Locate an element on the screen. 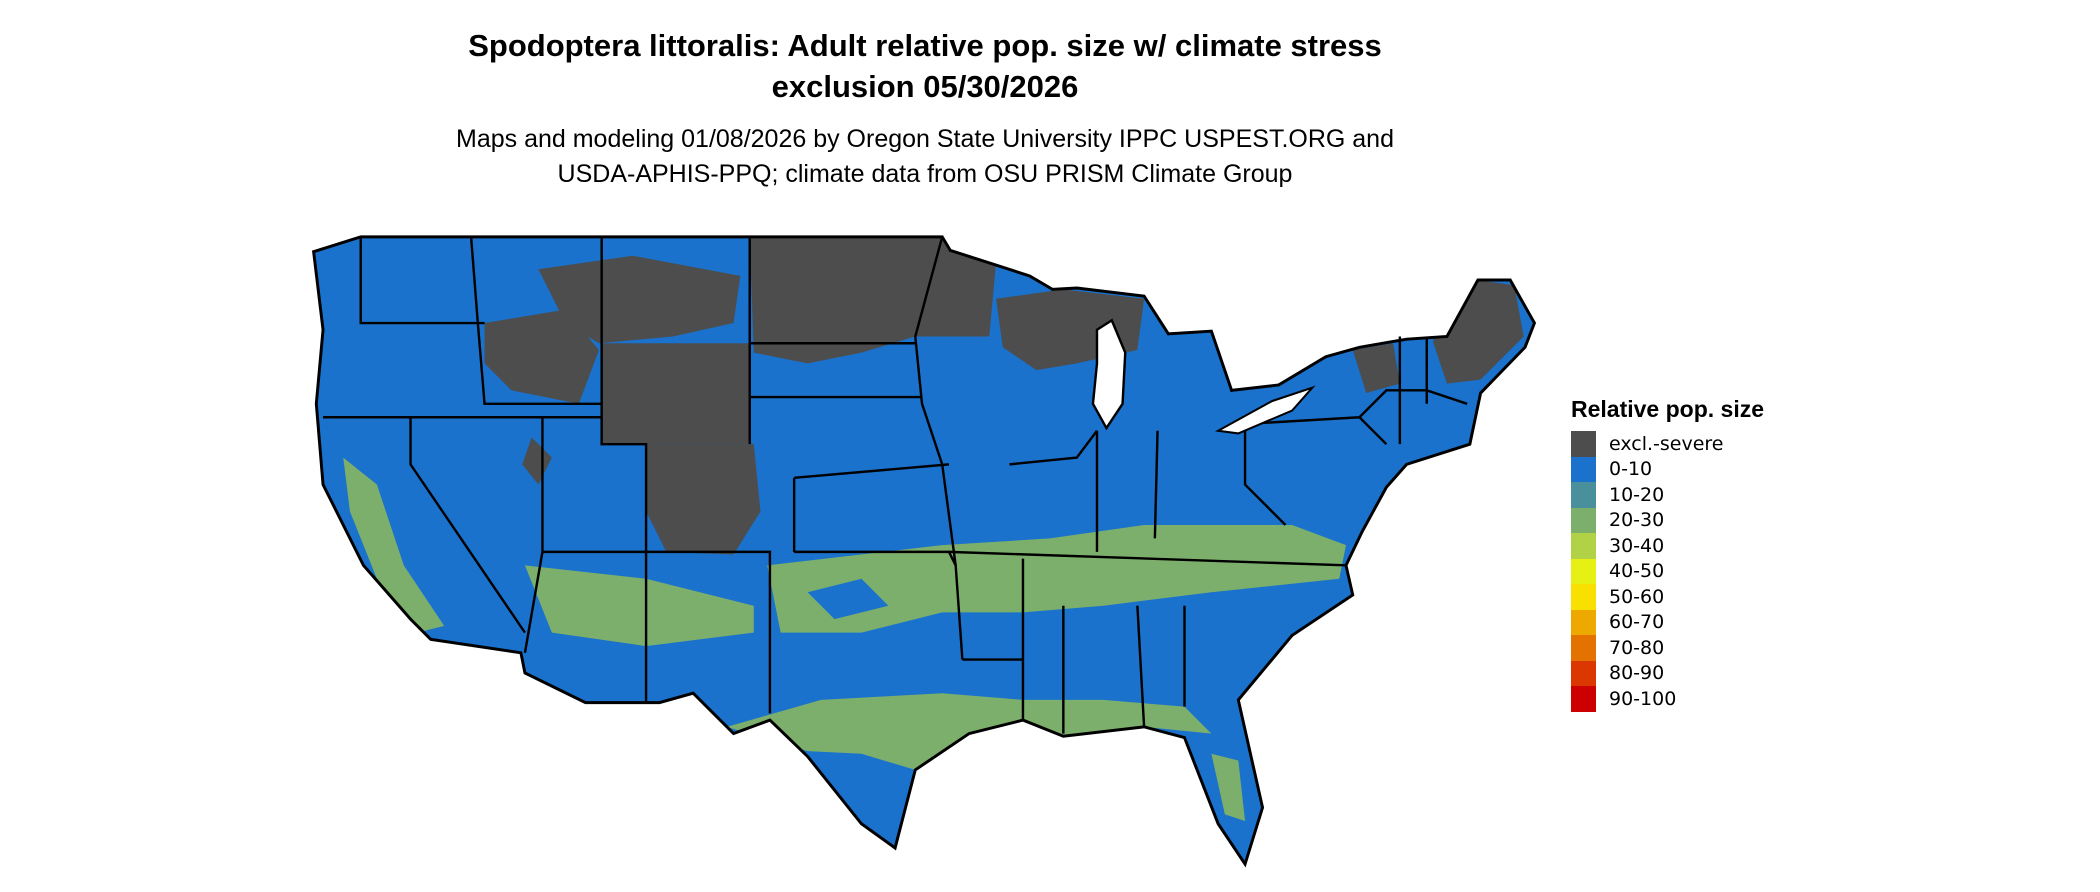 This screenshot has height=892, width=2100. excluded-region-nevada is located at coordinates (537, 461).